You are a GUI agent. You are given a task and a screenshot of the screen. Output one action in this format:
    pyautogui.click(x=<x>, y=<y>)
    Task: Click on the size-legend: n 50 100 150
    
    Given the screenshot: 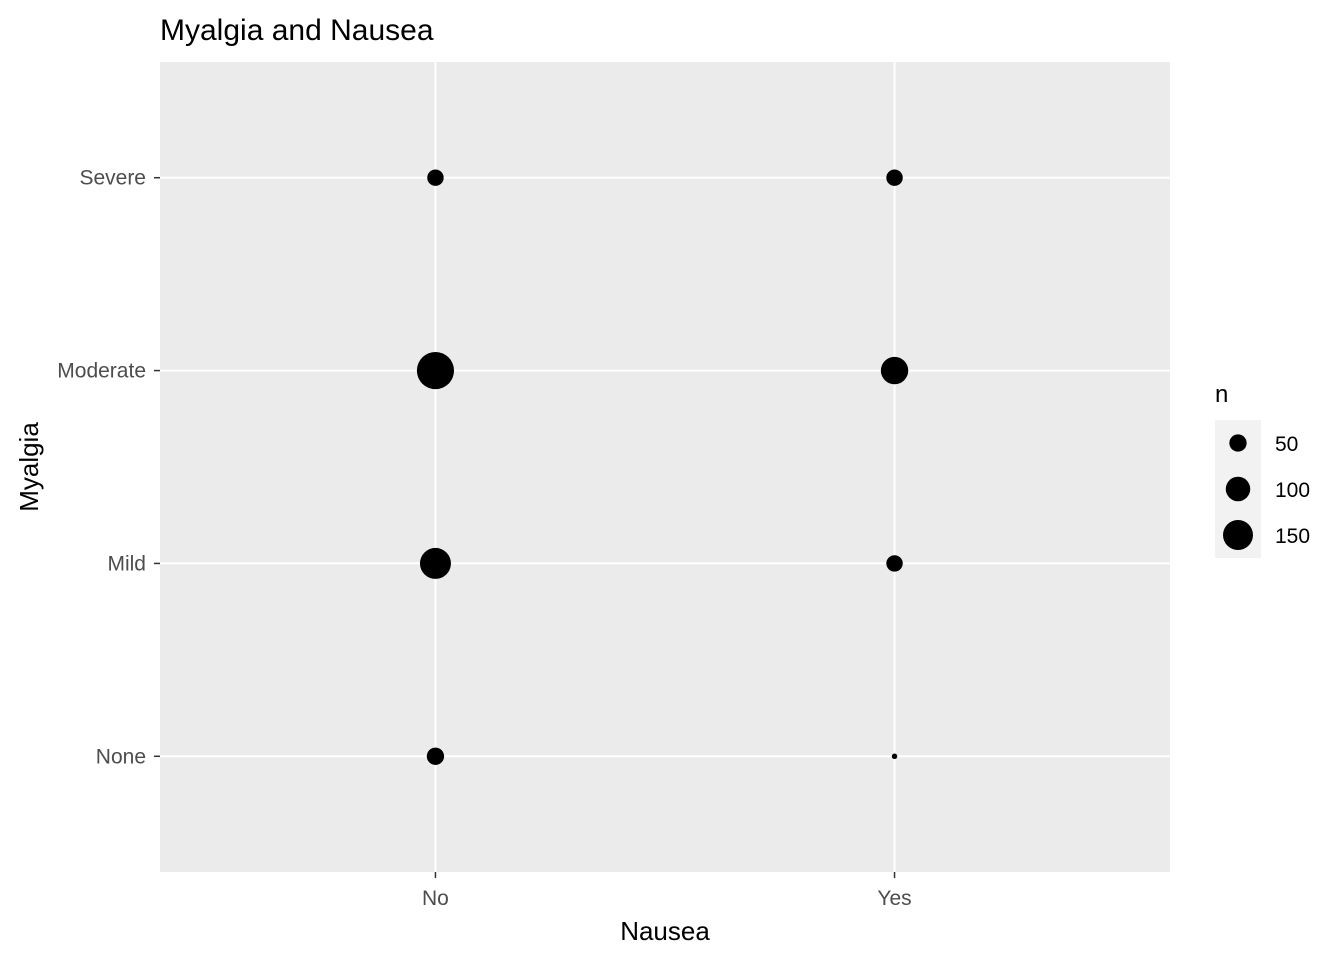 What is the action you would take?
    pyautogui.click(x=1262, y=469)
    